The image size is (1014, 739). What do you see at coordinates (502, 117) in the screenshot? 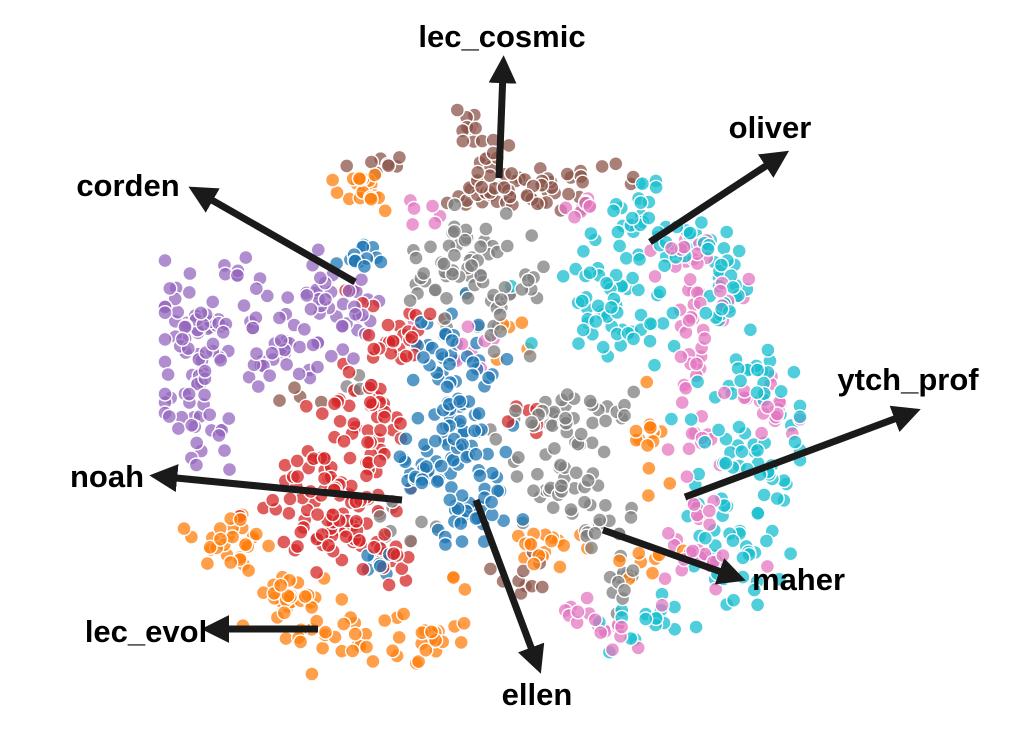
I see `arrow-lec_cosmic` at bounding box center [502, 117].